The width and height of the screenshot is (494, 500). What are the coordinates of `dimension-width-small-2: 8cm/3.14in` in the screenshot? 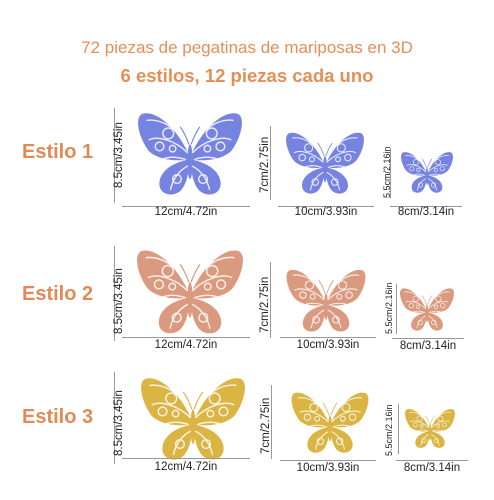 It's located at (428, 346).